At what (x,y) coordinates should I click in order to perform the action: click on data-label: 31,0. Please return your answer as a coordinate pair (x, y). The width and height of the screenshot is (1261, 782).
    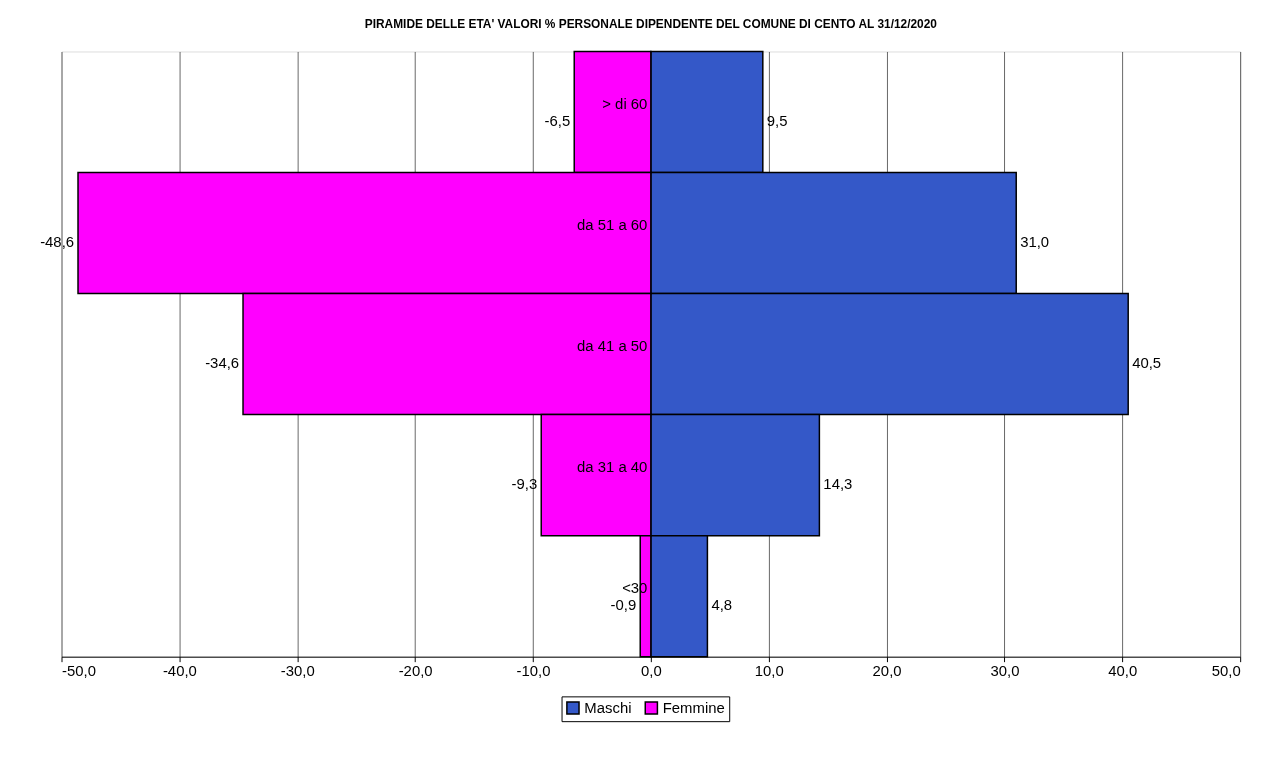
    Looking at the image, I should click on (1035, 241).